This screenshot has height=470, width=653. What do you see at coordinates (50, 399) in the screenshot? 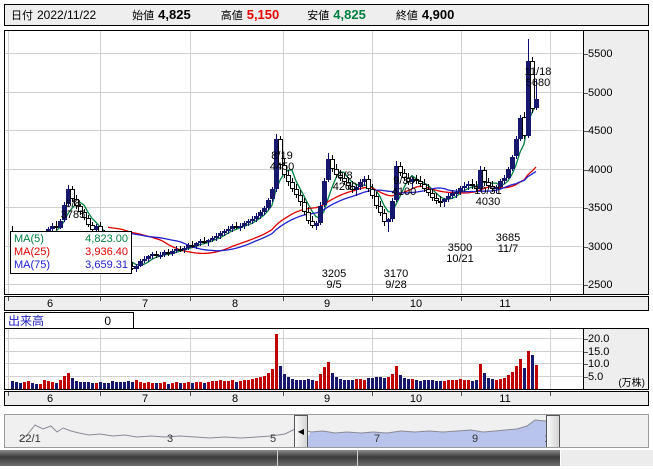
I see `x-axis-label: 6` at bounding box center [50, 399].